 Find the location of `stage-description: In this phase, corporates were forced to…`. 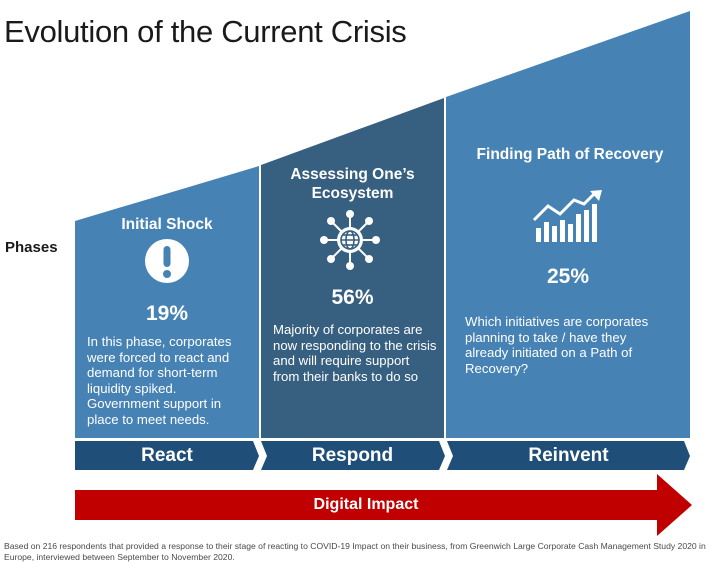

stage-description: In this phase, corporates were forced to… is located at coordinates (159, 380).